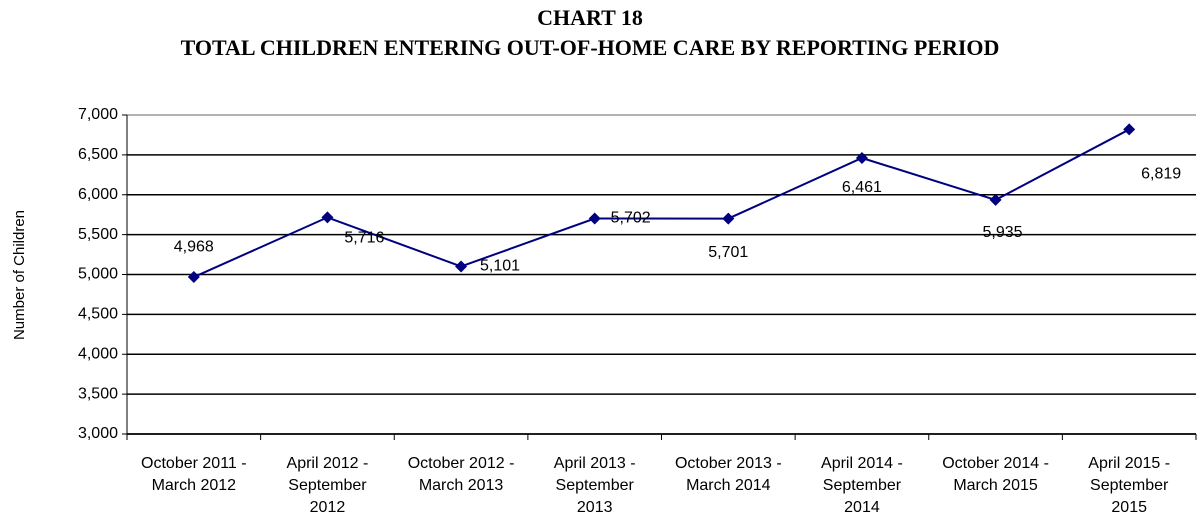 The width and height of the screenshot is (1199, 527). I want to click on data-label: 5,716, so click(364, 238).